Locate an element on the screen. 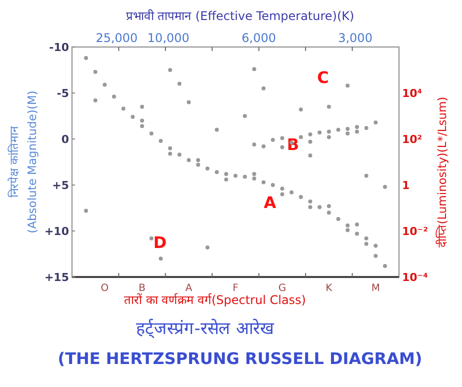 This screenshot has height=387, width=462. annotation: D is located at coordinates (160, 242).